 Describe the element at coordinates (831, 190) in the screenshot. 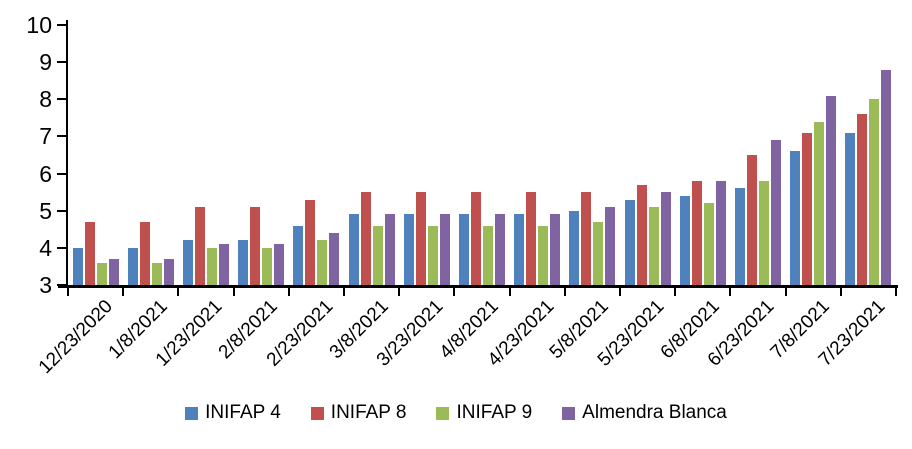

I see `bar-almendra-blanca-7-8-2021` at that location.